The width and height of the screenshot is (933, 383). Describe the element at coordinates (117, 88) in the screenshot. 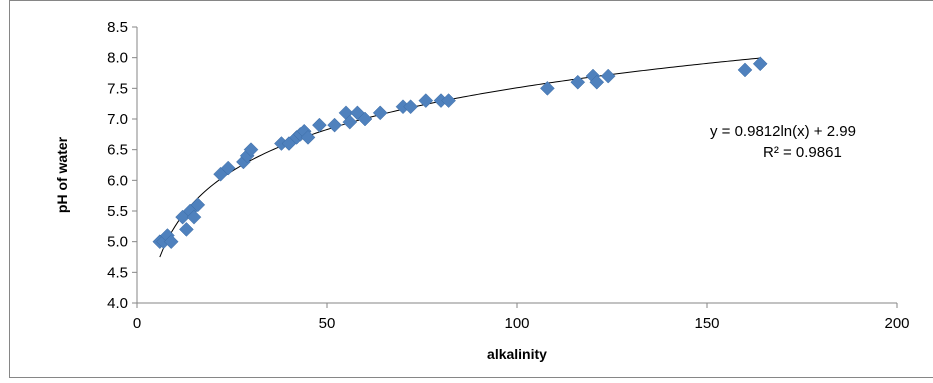

I see `y-tick-label: 7.5` at that location.